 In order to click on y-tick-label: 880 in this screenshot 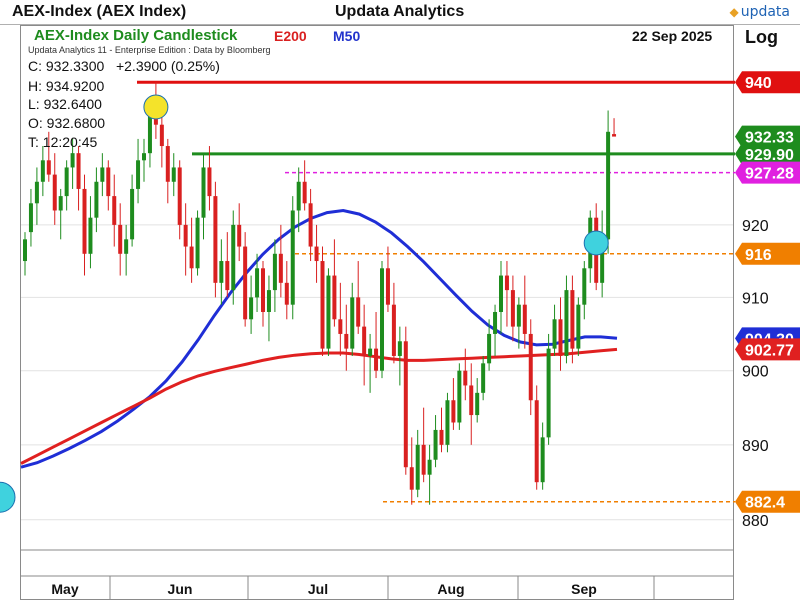, I will do `click(755, 521)`.